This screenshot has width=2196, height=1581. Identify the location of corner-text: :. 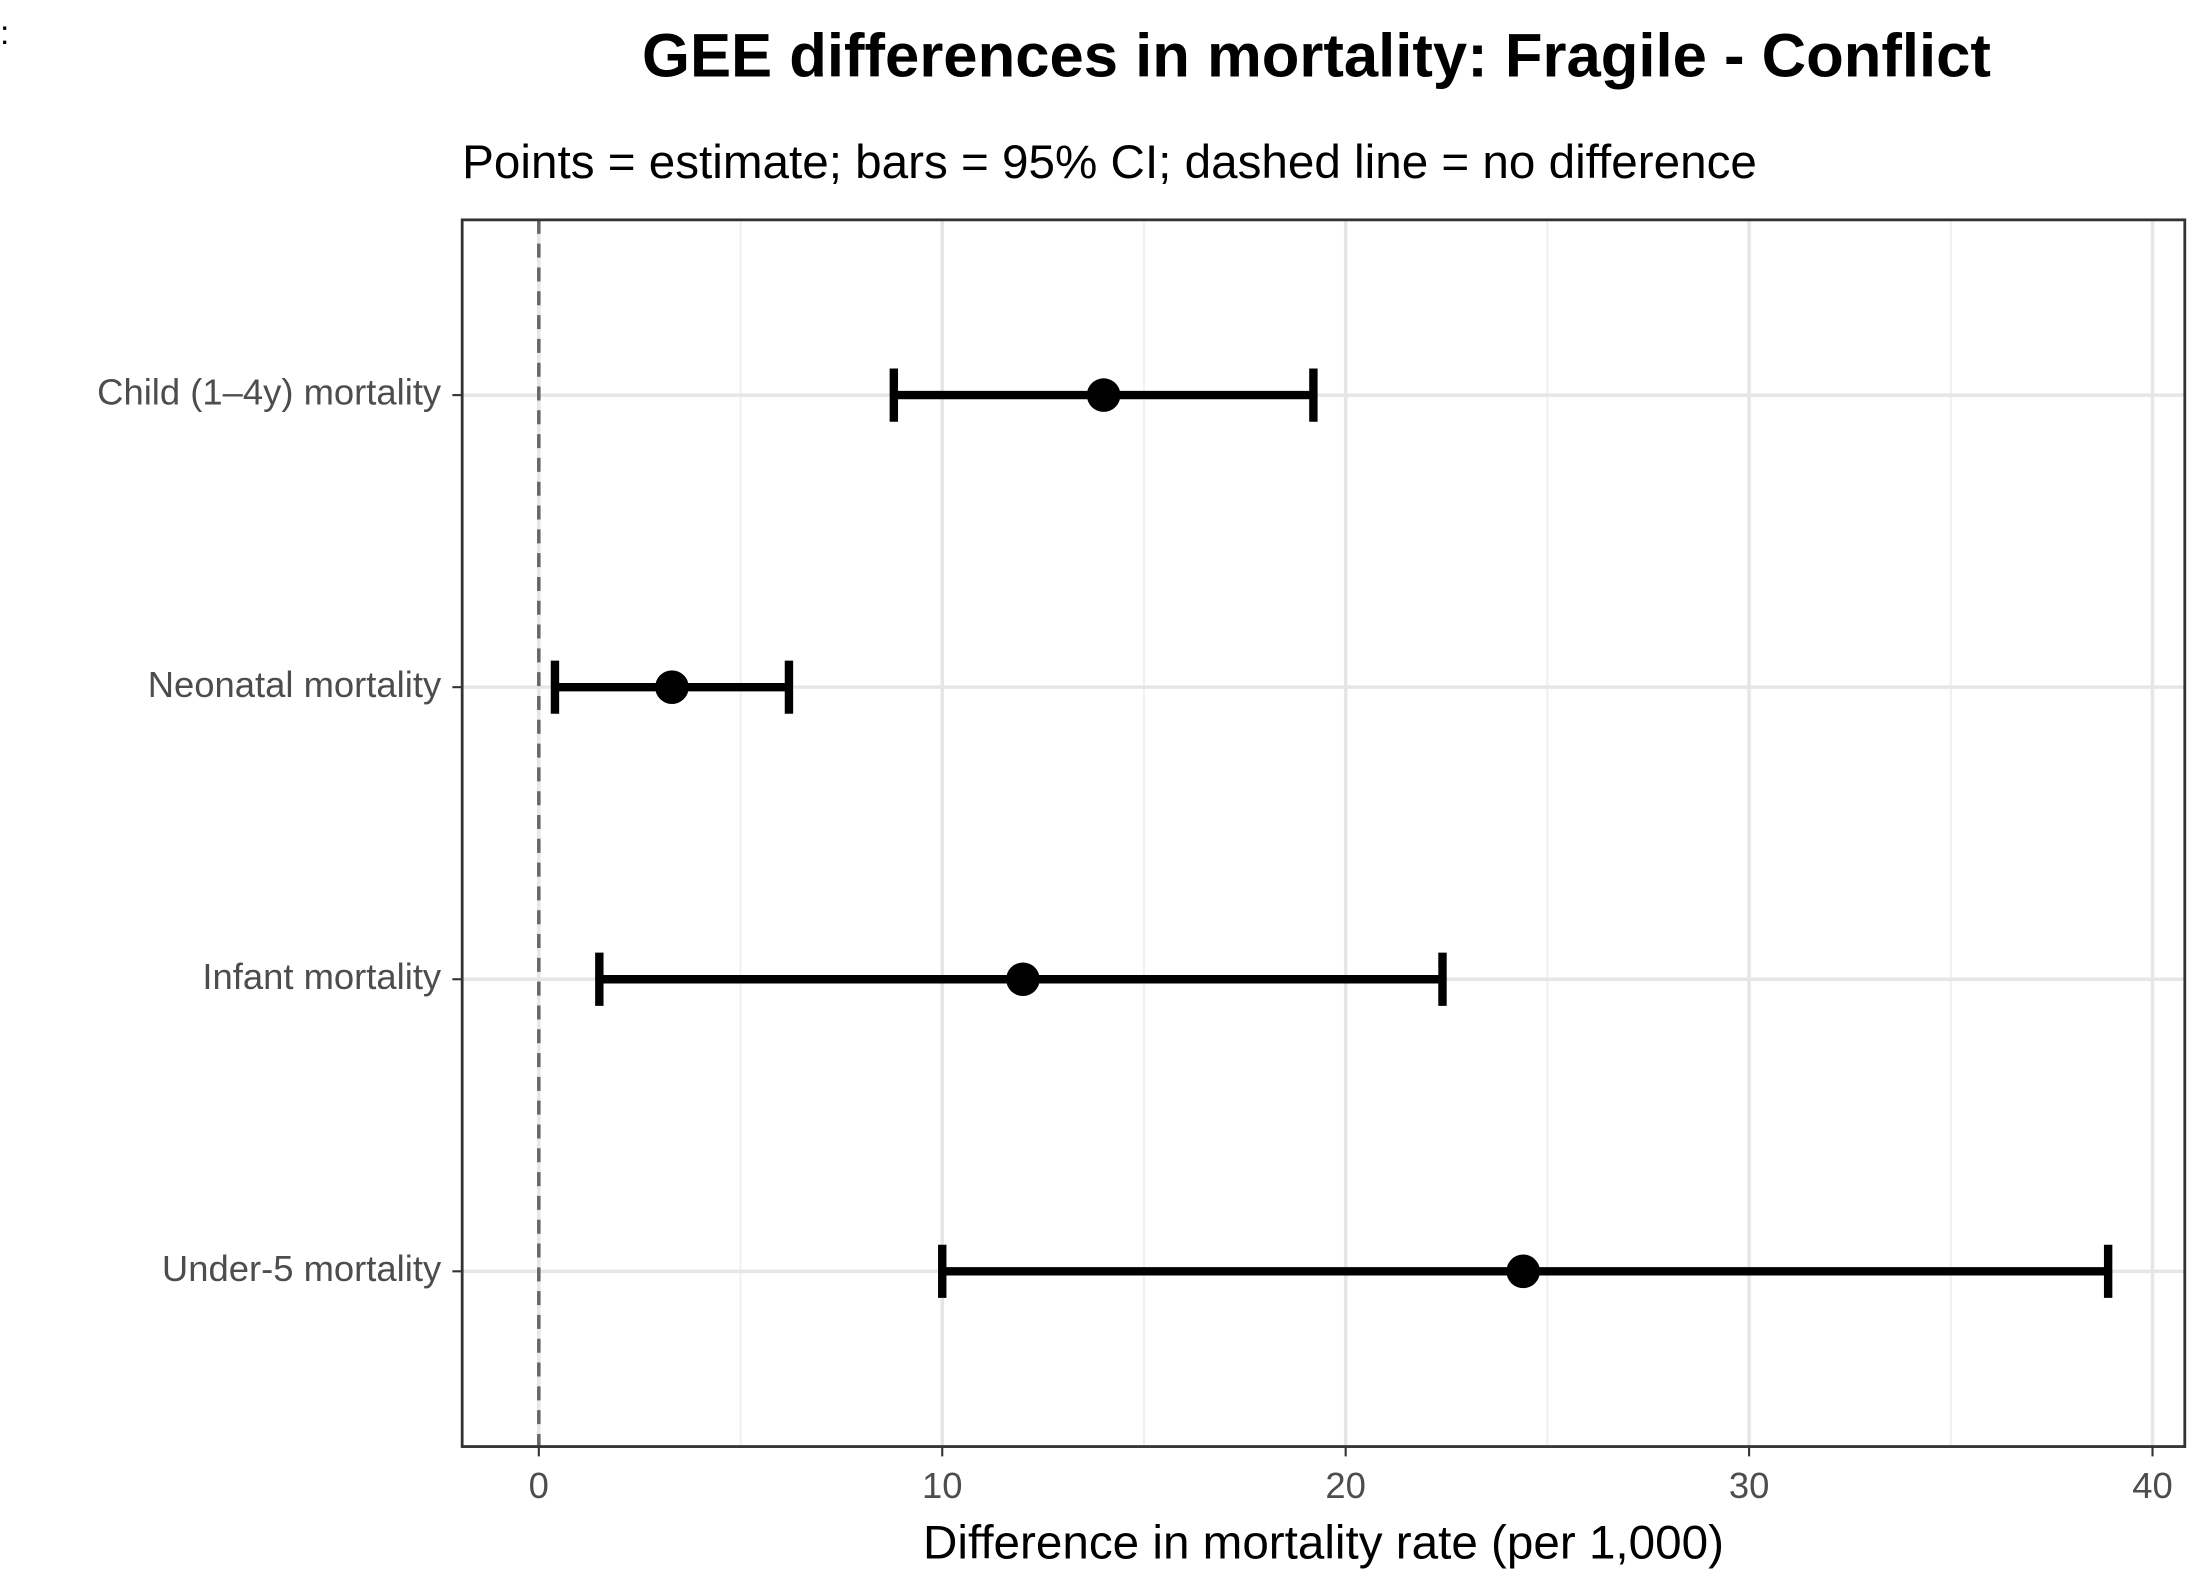
(4, 33).